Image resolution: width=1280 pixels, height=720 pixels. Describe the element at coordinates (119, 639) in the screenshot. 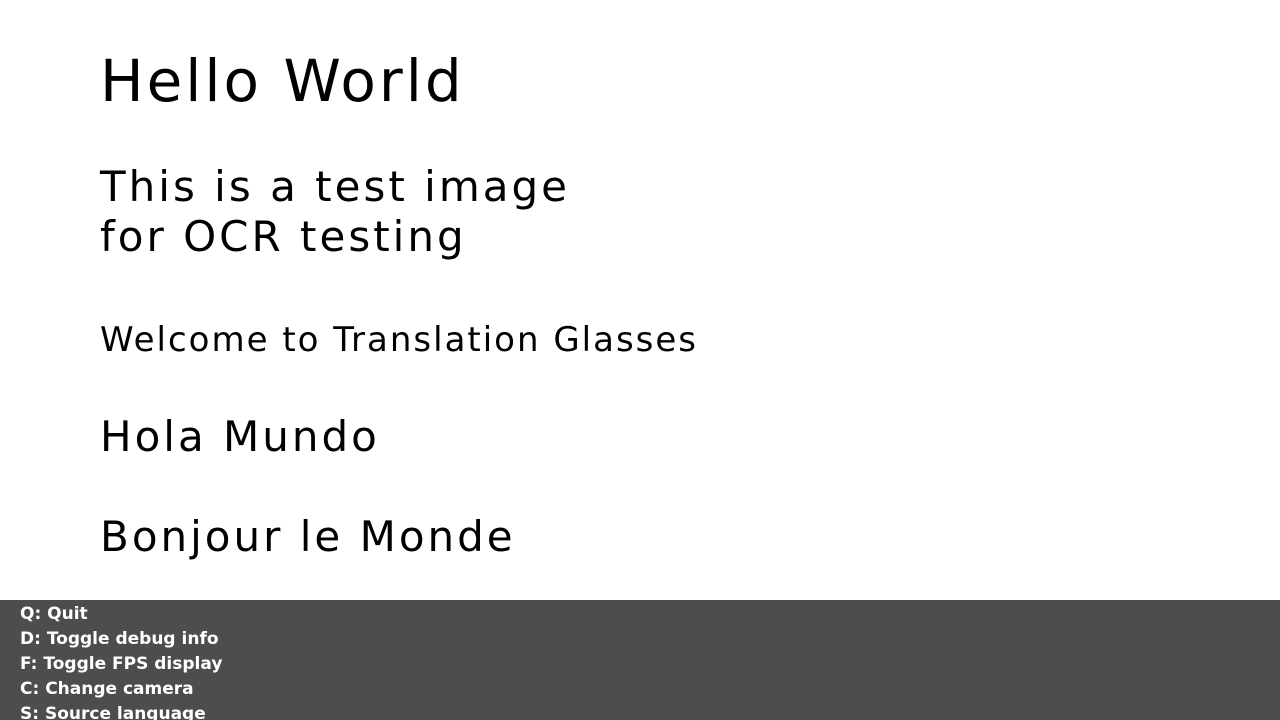

I see `shortcut-toggle-debug: D: Toggle debug info` at that location.